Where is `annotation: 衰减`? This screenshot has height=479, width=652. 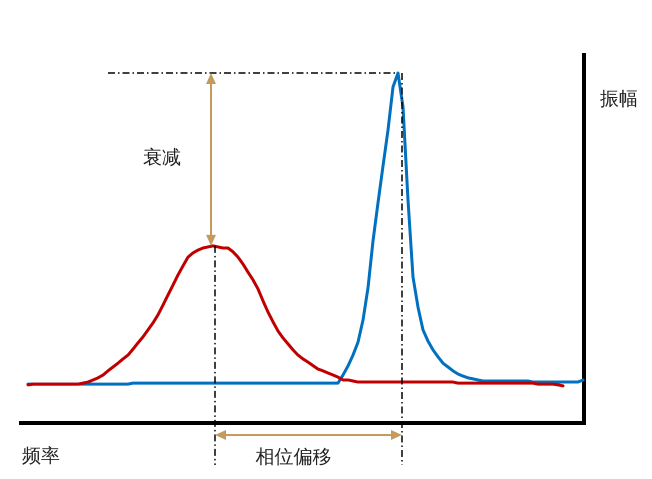
annotation: 衰减 is located at coordinates (162, 157).